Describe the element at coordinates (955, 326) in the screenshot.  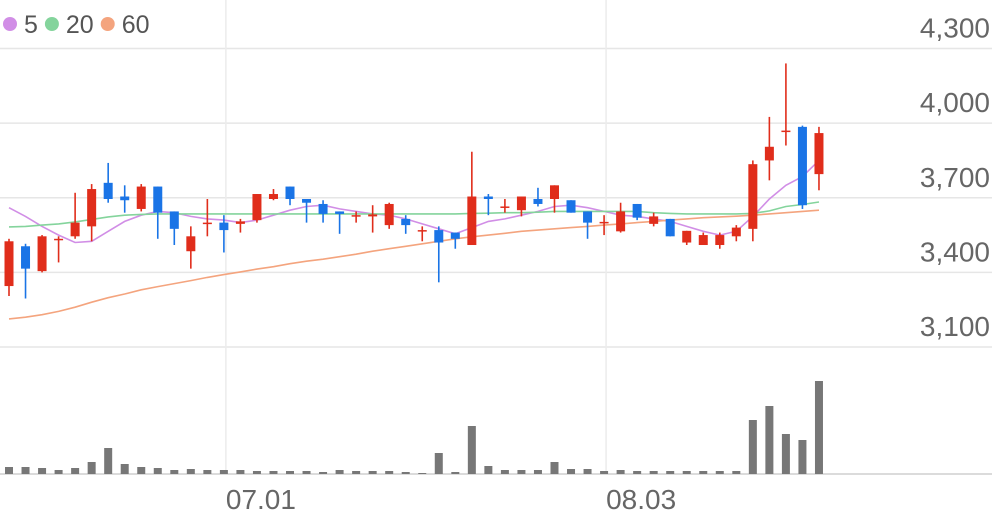
I see `y-tick-label: 3,100` at that location.